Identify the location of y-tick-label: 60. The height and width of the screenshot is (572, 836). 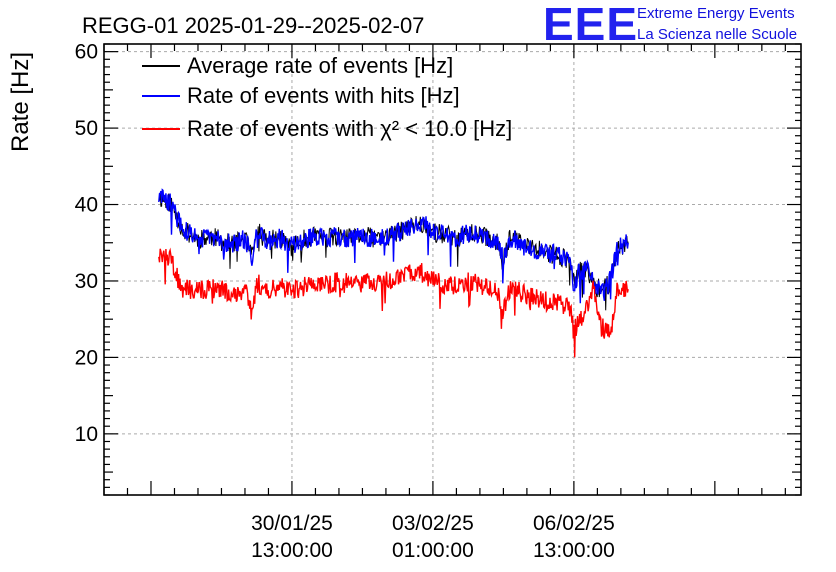
(86, 52).